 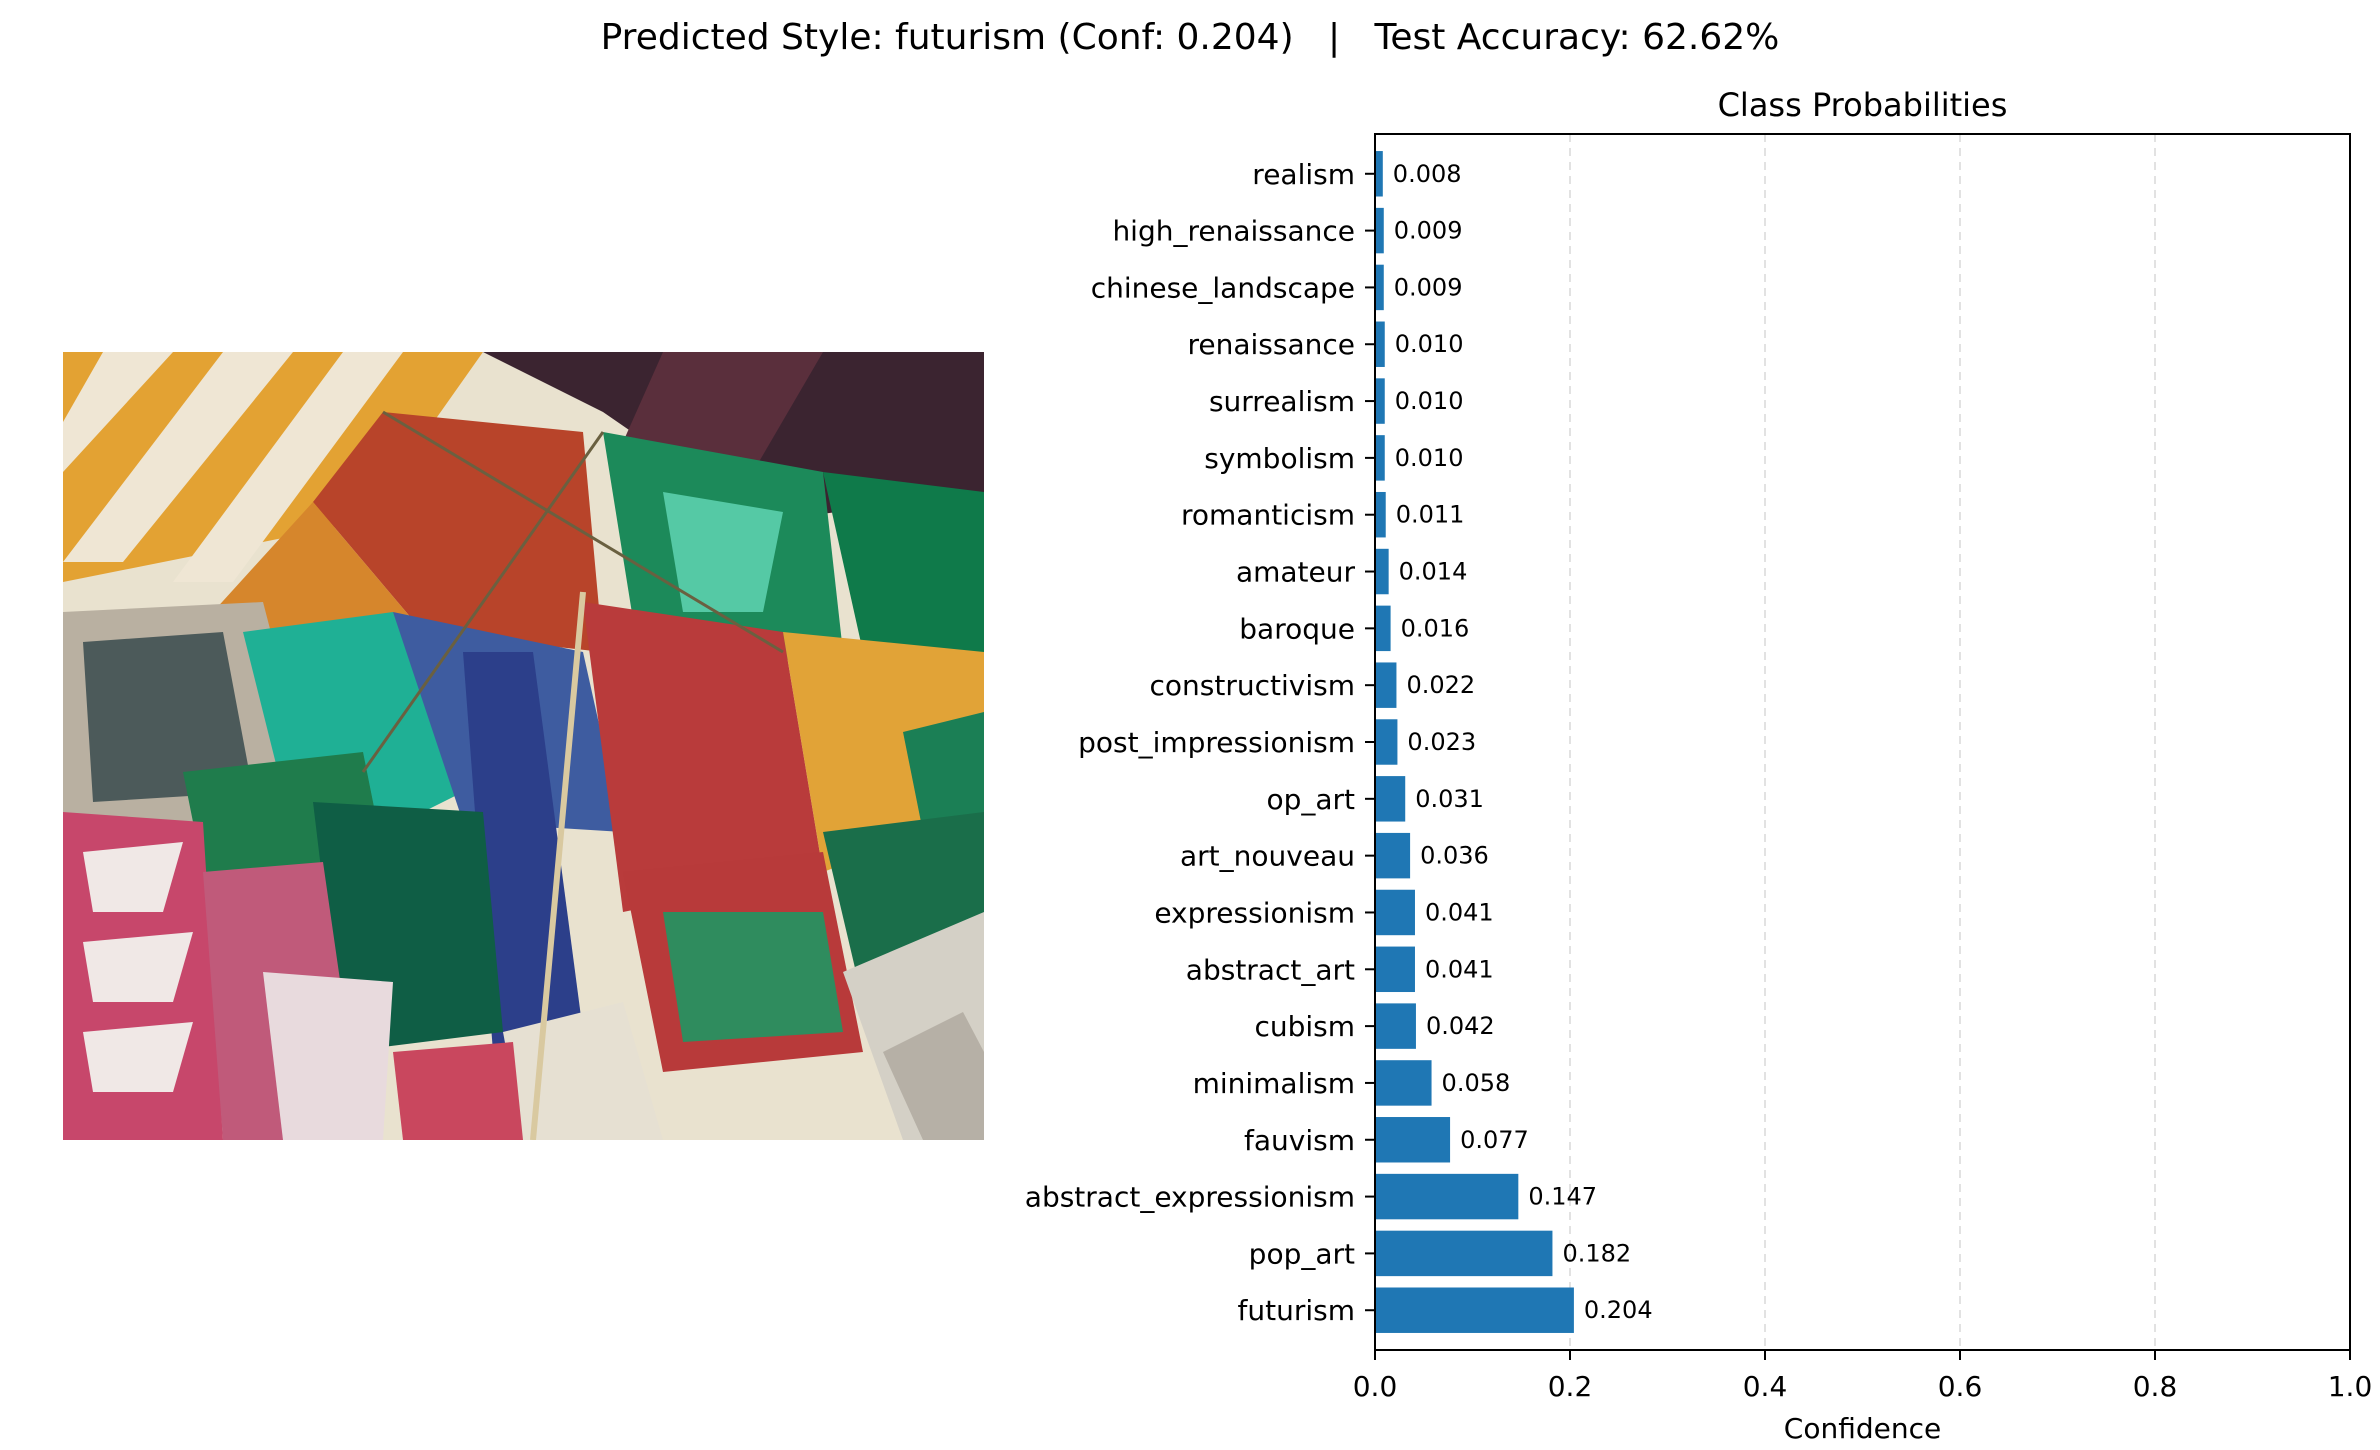 What do you see at coordinates (1441, 742) in the screenshot?
I see `value-label-post_impressionism: 0.023` at bounding box center [1441, 742].